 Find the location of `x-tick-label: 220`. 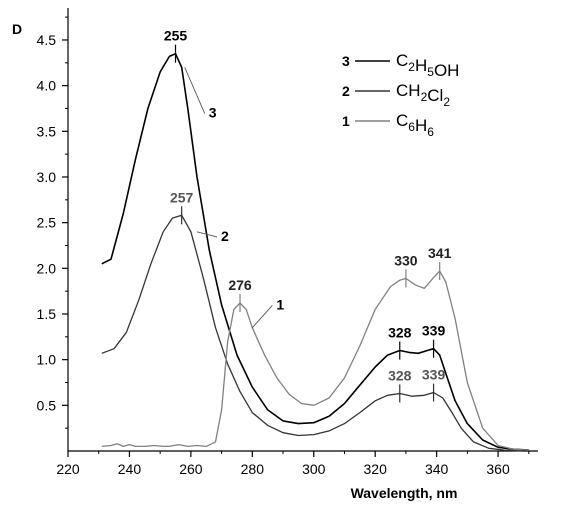

x-tick-label: 220 is located at coordinates (68, 469).